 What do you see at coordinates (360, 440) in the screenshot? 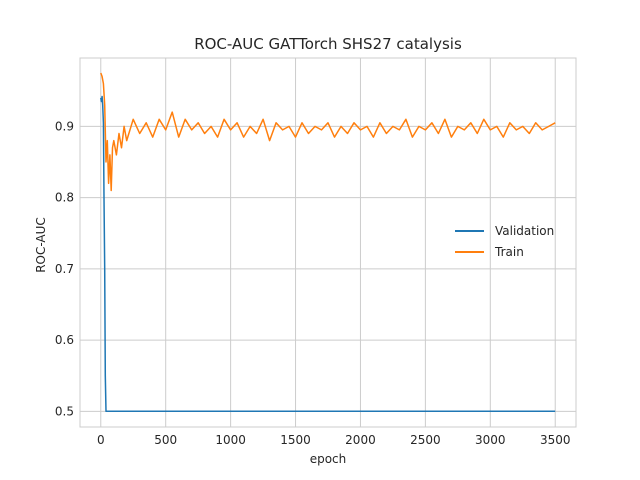
I see `x-tick-label: 2000` at bounding box center [360, 440].